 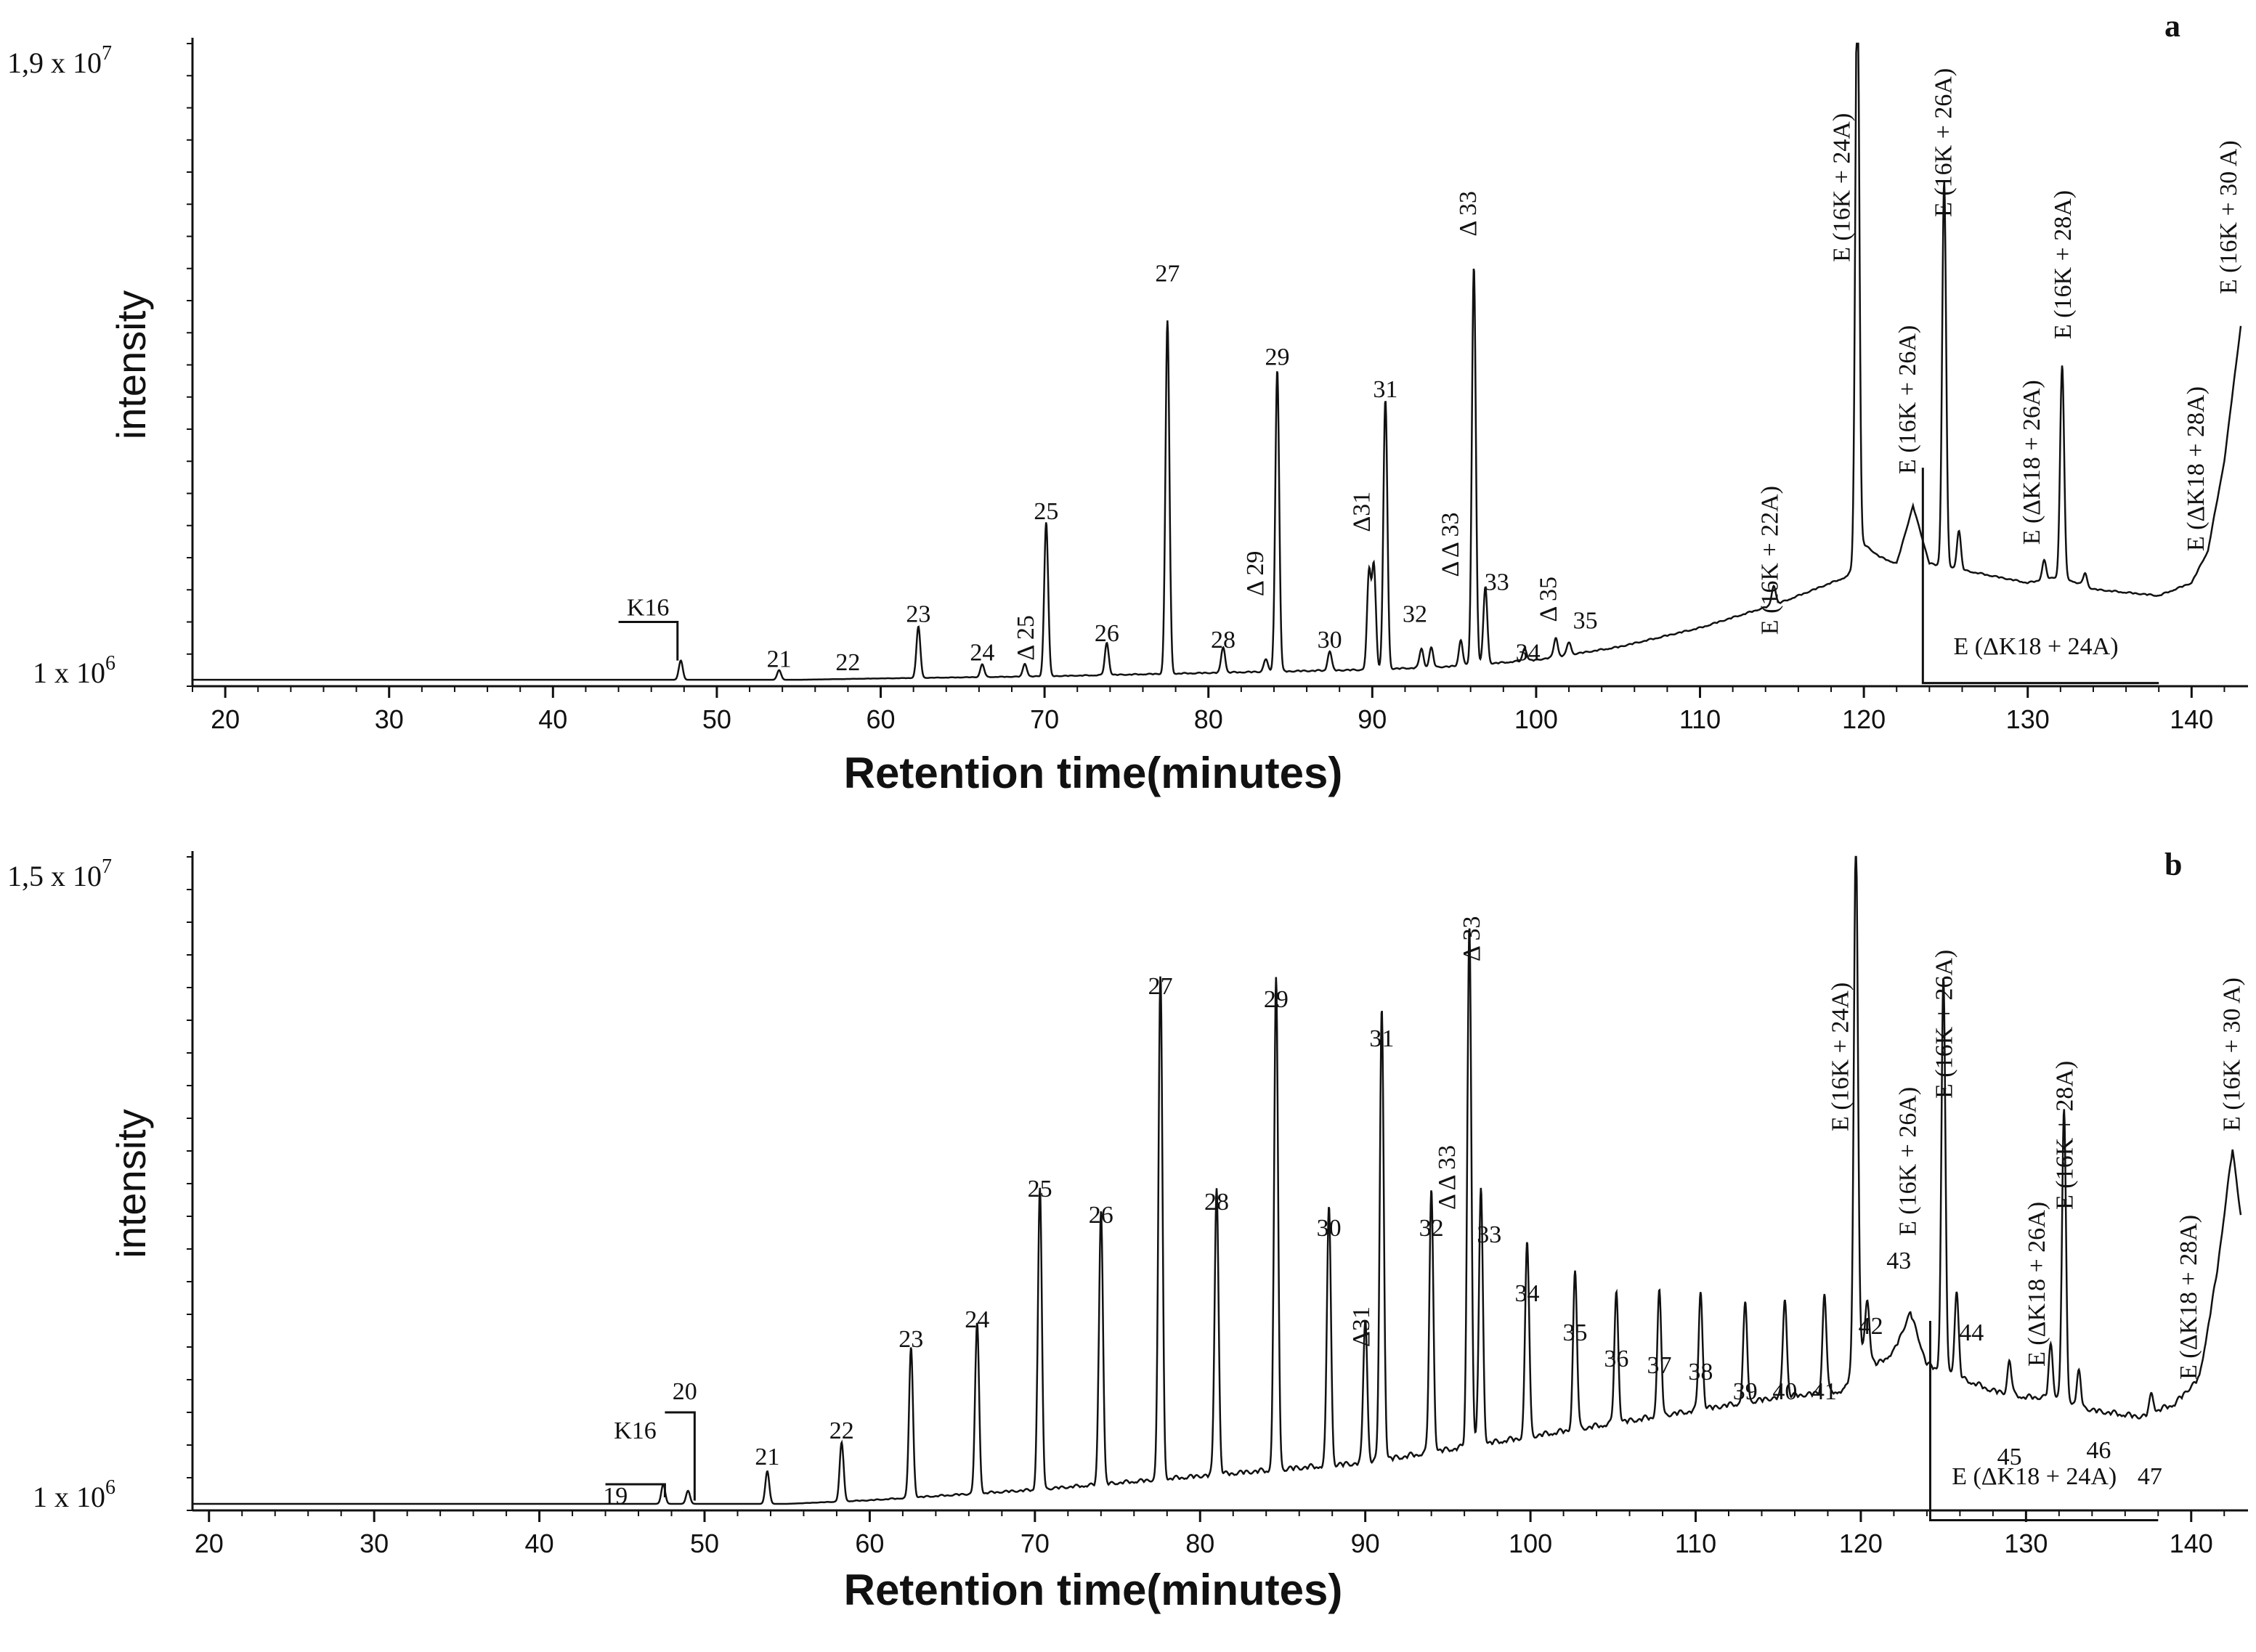 I want to click on peak-label: 38, so click(x=1700, y=1373).